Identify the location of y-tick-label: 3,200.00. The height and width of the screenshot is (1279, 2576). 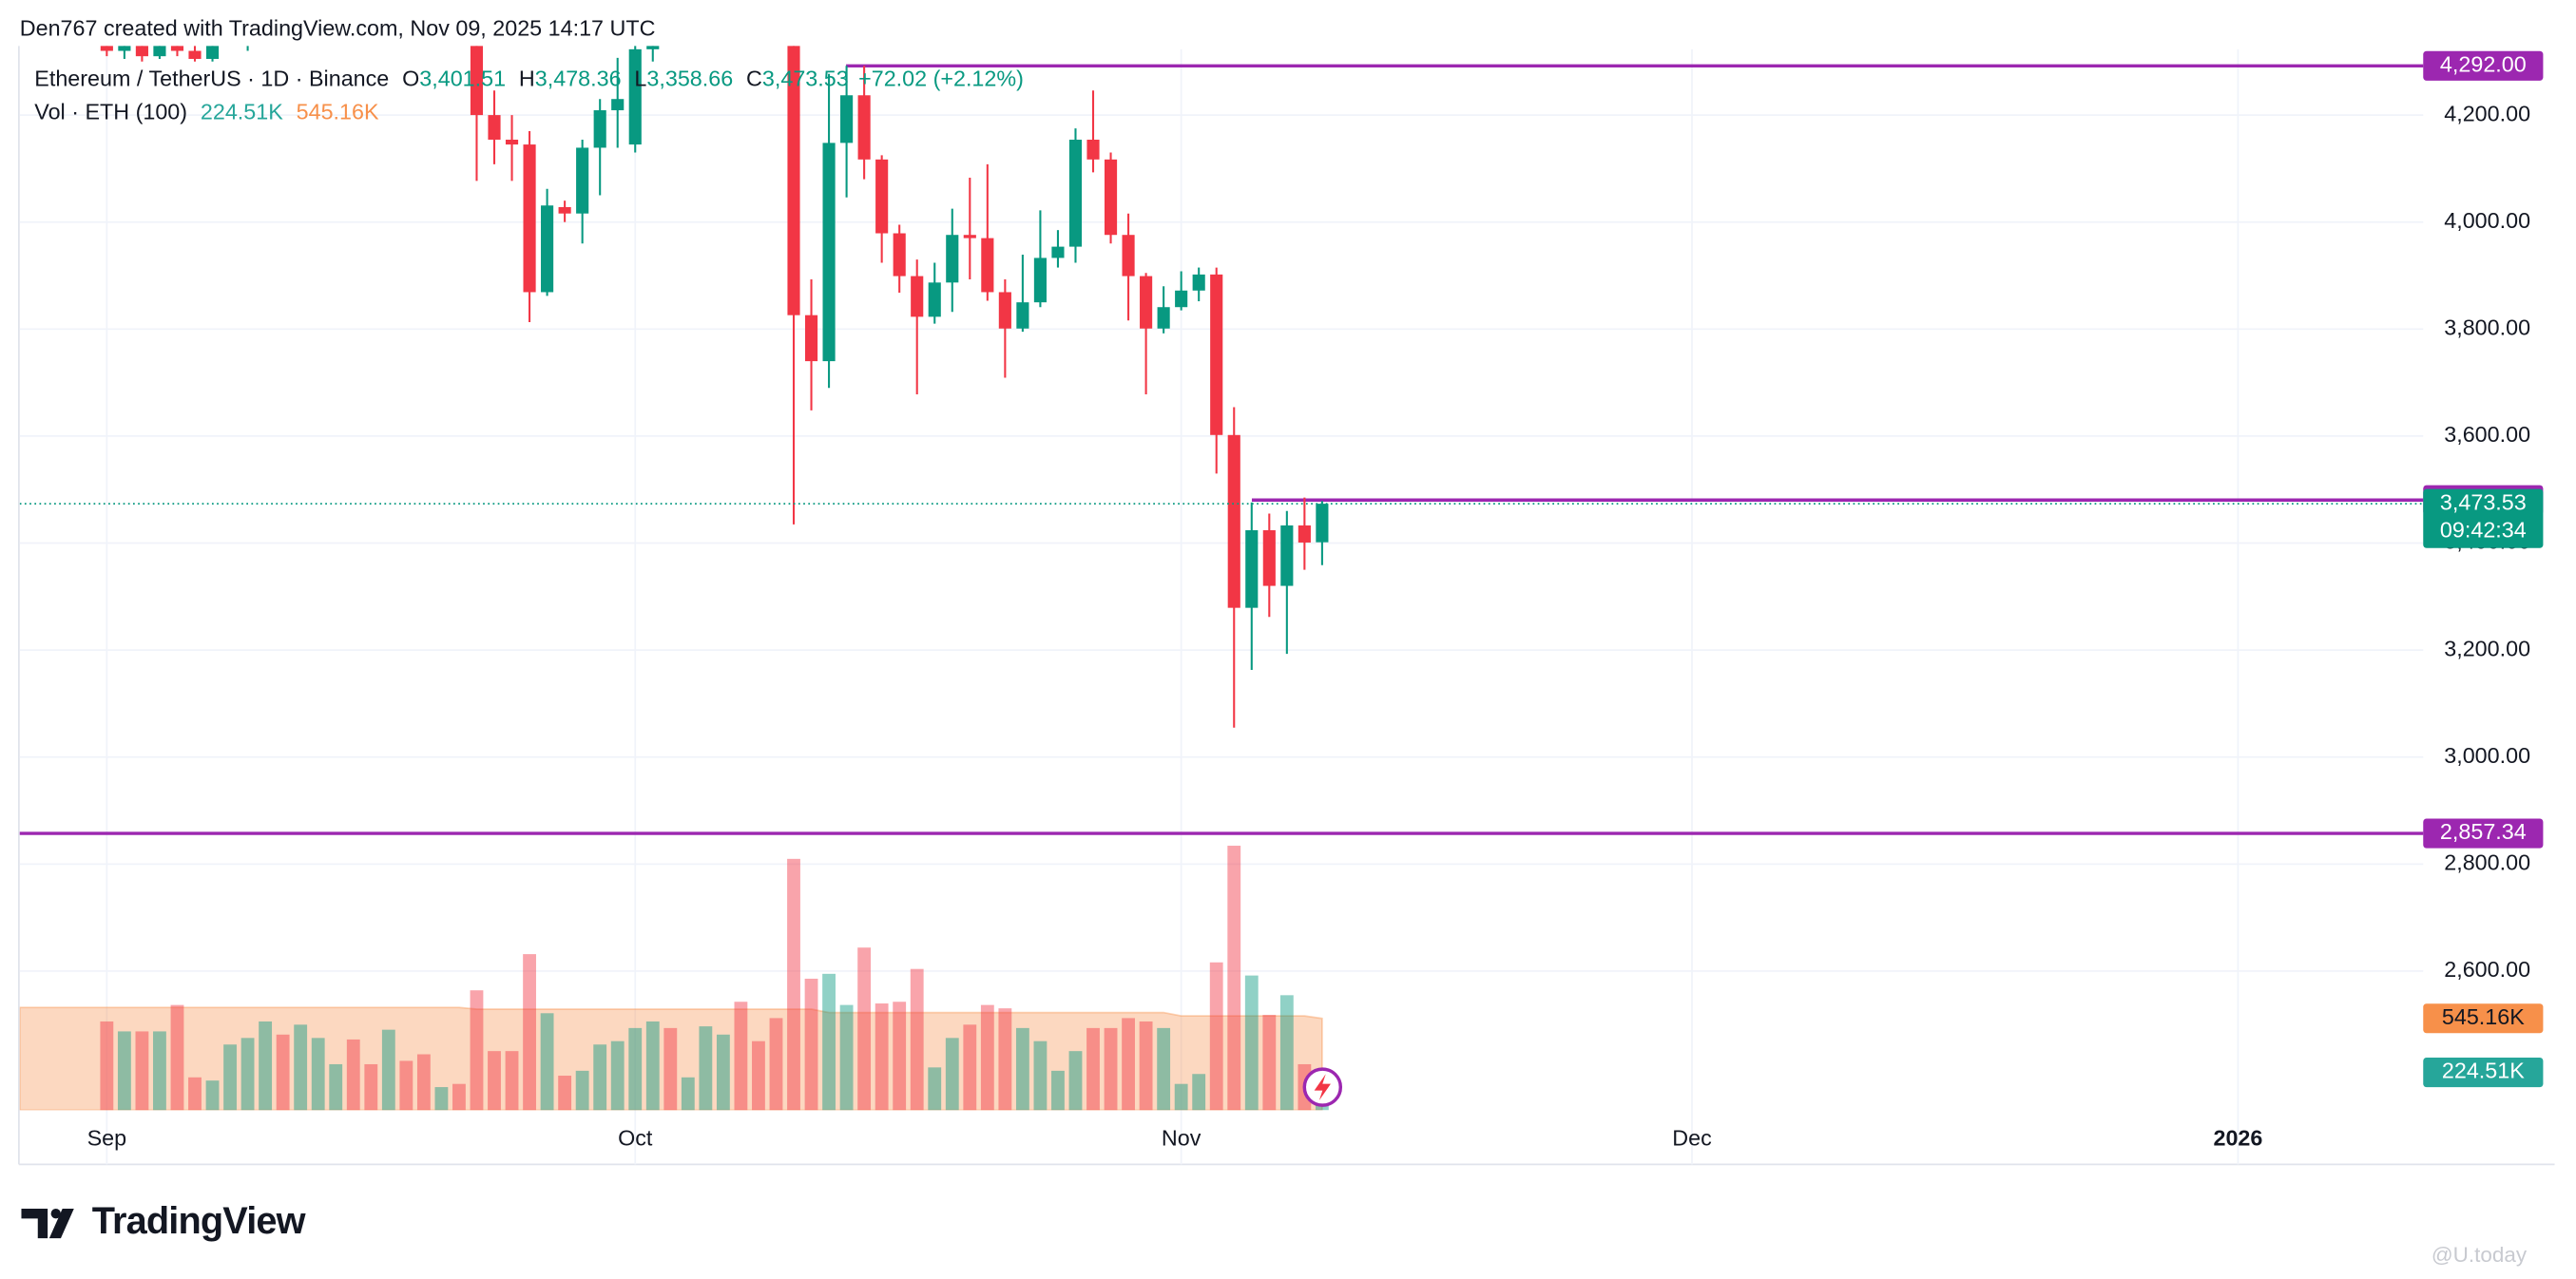
(2487, 648).